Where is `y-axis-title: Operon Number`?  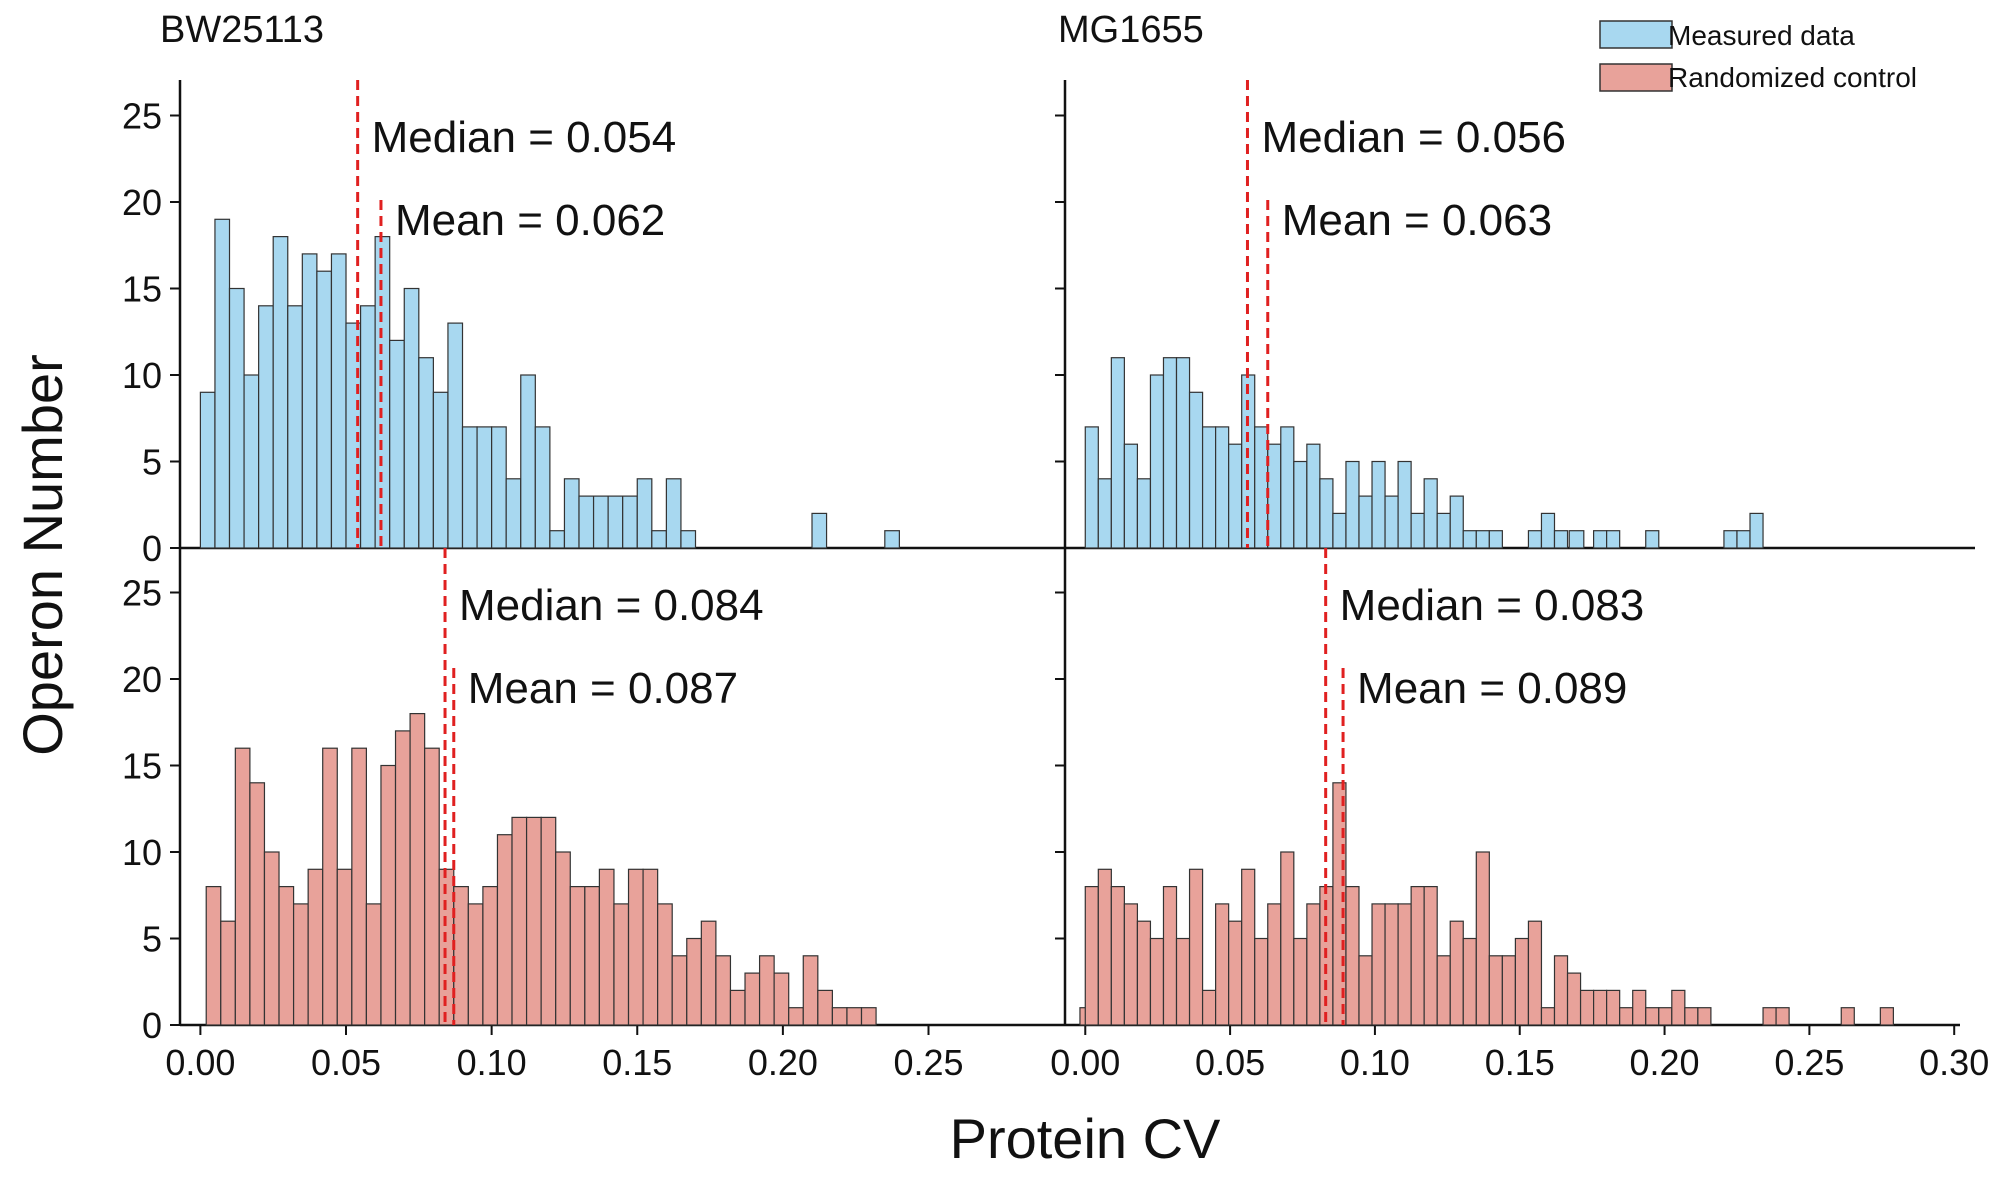 y-axis-title: Operon Number is located at coordinates (42, 555).